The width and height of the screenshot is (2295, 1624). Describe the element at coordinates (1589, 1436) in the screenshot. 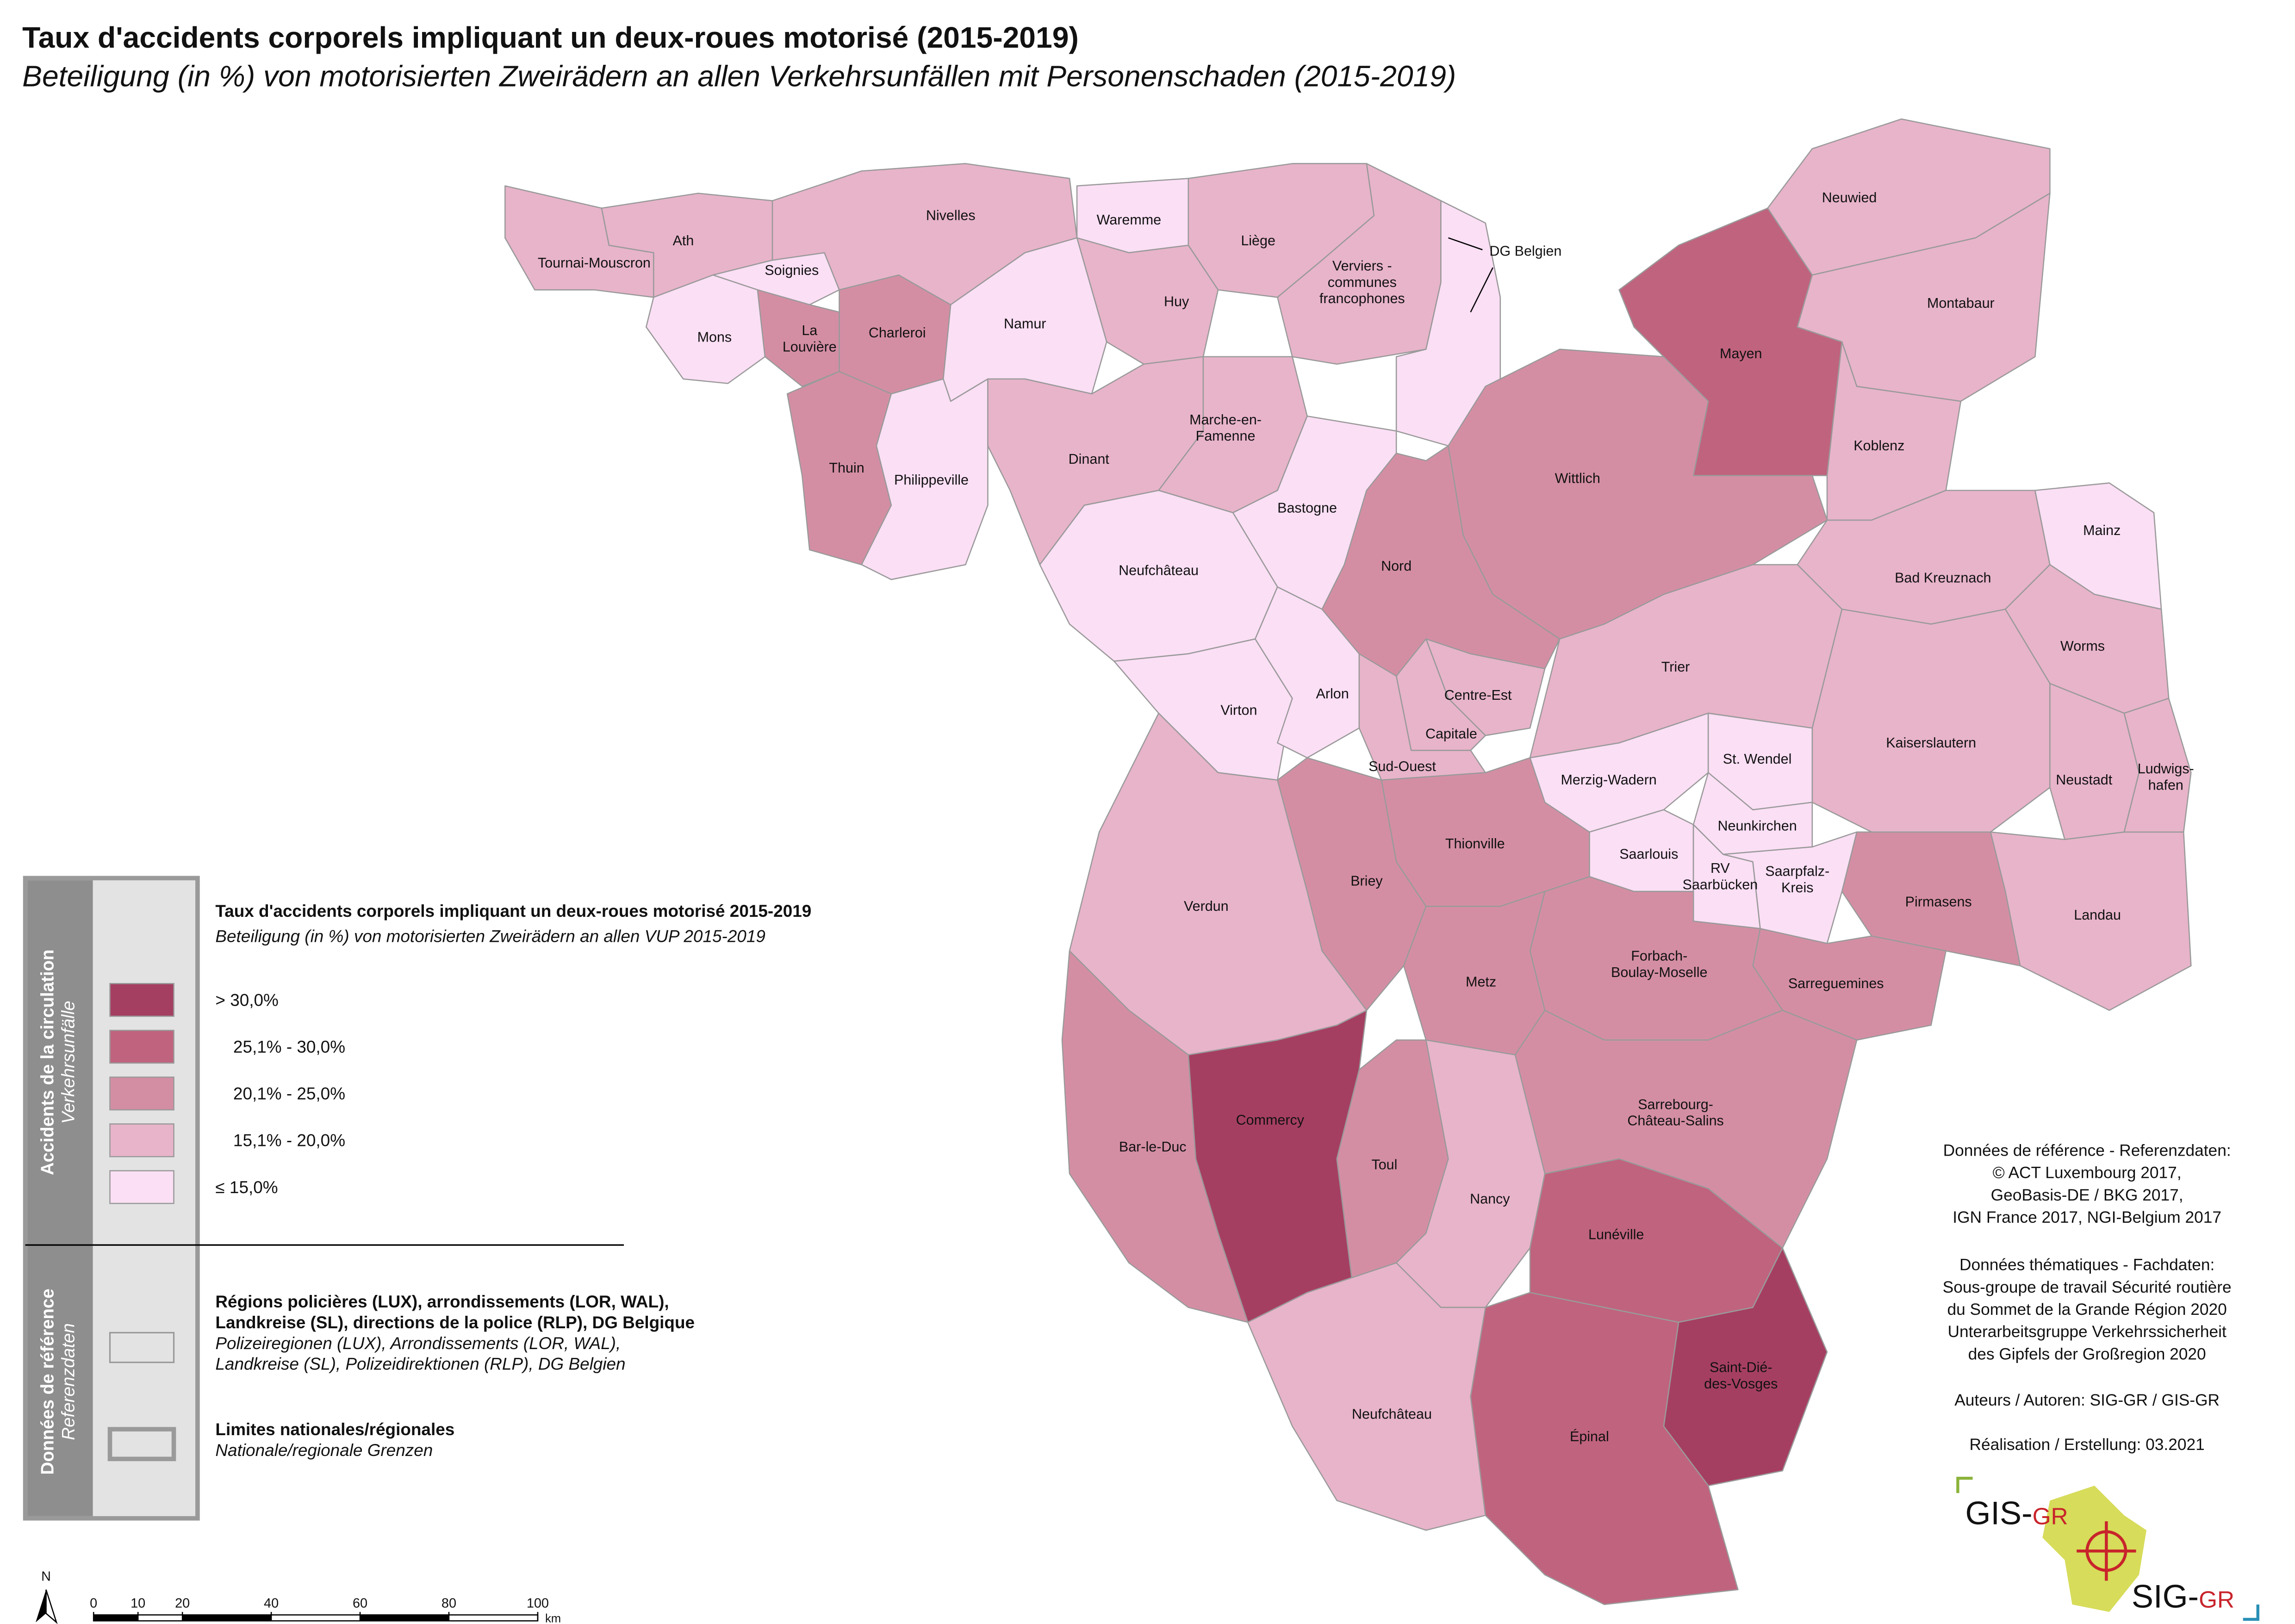

I see `region-label: Épinal` at that location.